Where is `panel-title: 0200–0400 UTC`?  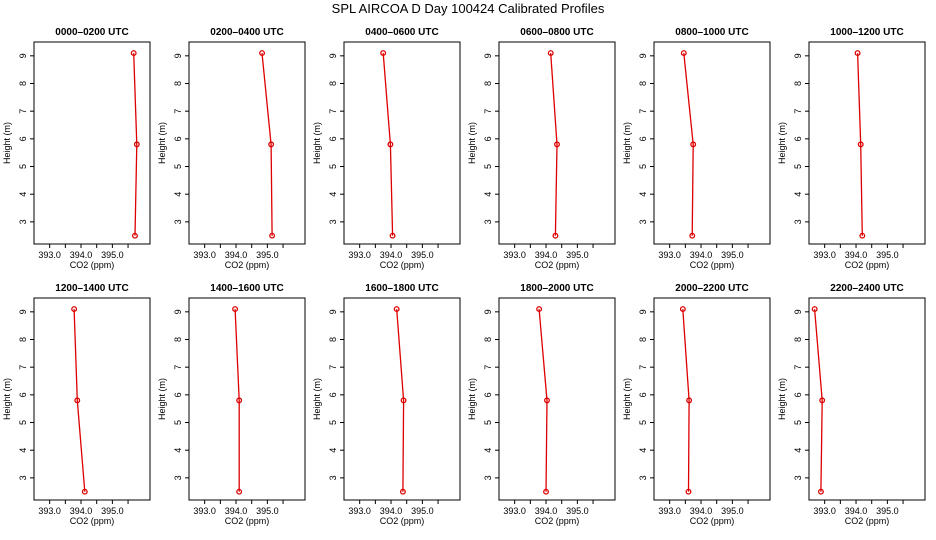 panel-title: 0200–0400 UTC is located at coordinates (246, 32).